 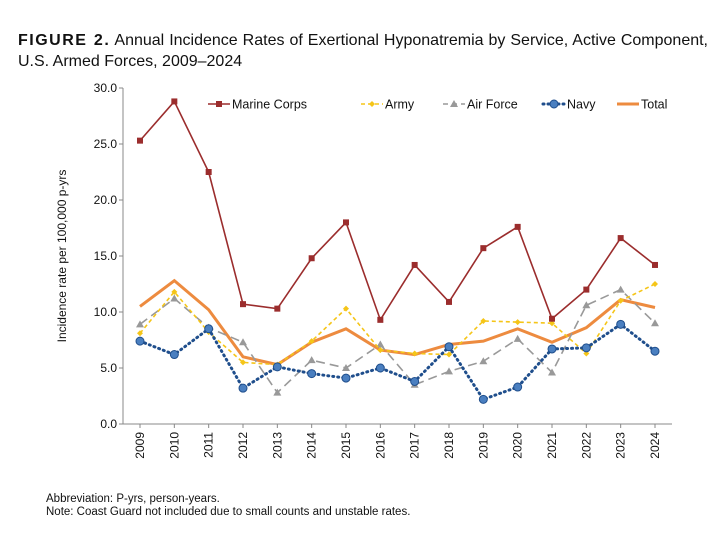 What do you see at coordinates (106, 200) in the screenshot?
I see `y-tick-label: 20.0` at bounding box center [106, 200].